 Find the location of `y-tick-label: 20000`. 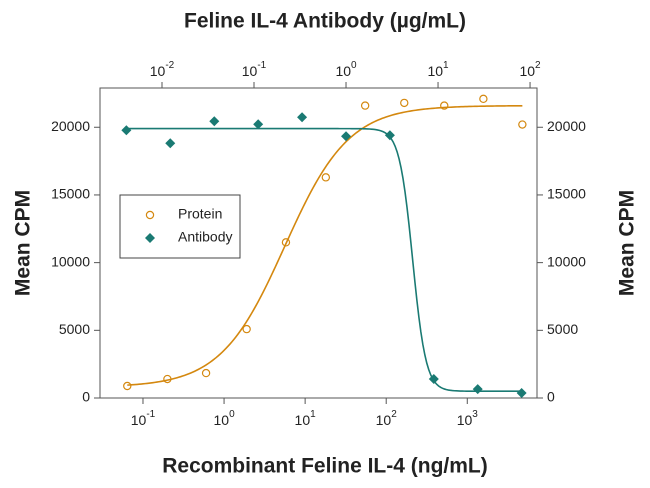

y-tick-label: 20000 is located at coordinates (70, 126).